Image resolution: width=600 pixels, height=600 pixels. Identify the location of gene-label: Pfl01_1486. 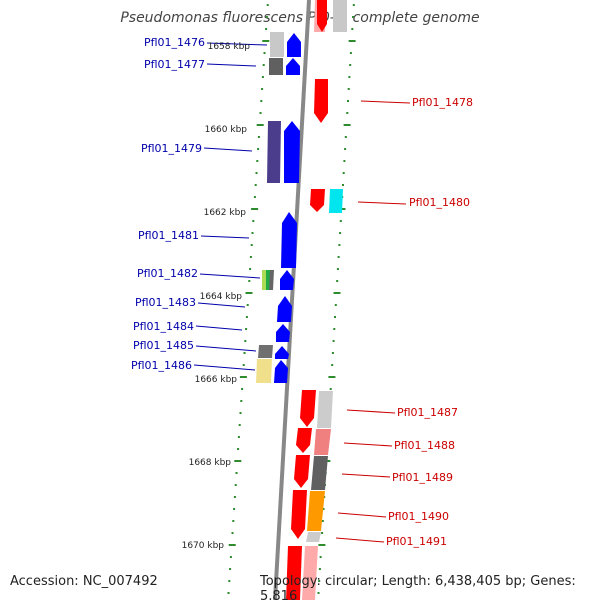
(161, 365).